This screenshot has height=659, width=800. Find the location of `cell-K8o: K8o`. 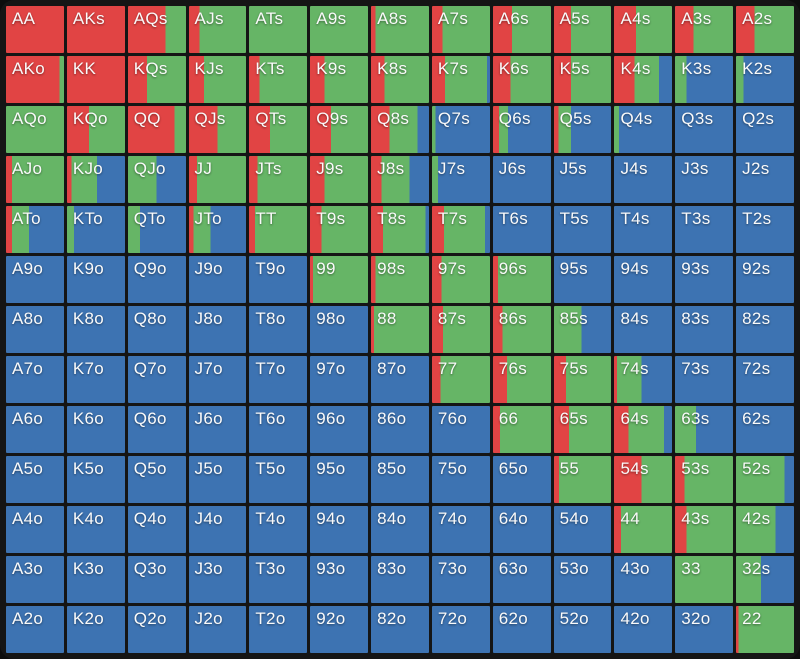

cell-K8o: K8o is located at coordinates (95, 329).